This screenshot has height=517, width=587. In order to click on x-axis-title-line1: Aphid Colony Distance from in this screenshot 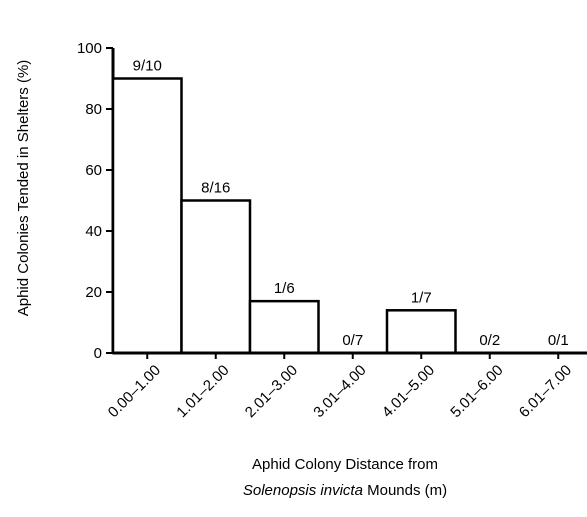, I will do `click(345, 464)`.